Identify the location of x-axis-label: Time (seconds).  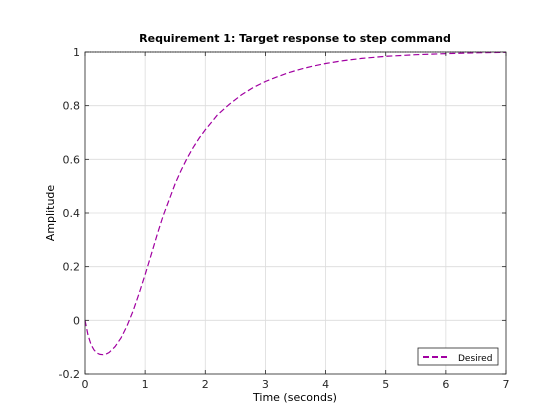
(294, 397).